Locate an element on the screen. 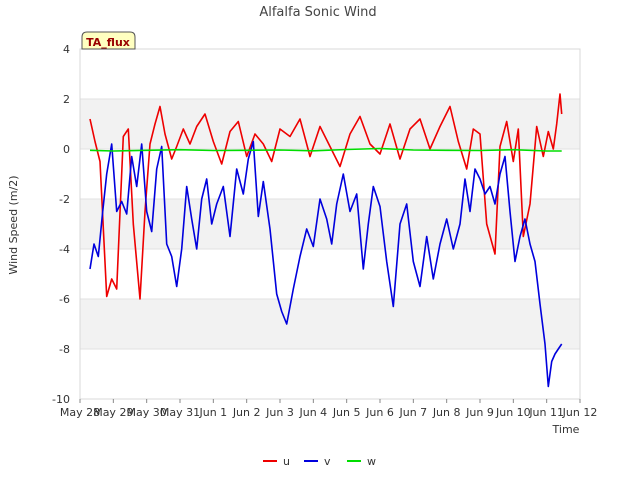  y-tick-label: 4 is located at coordinates (66, 49).